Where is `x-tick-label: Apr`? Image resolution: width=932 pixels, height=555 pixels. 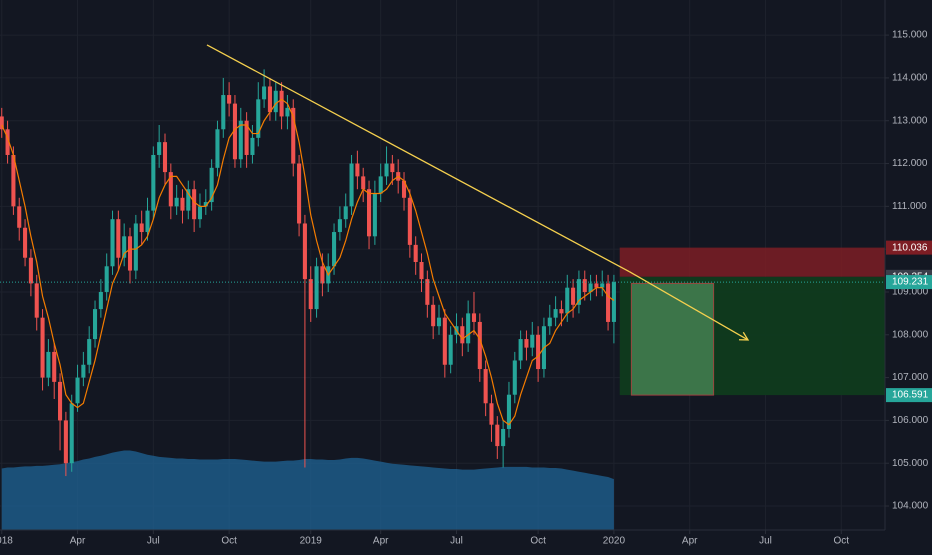 x-tick-label: Apr is located at coordinates (690, 541).